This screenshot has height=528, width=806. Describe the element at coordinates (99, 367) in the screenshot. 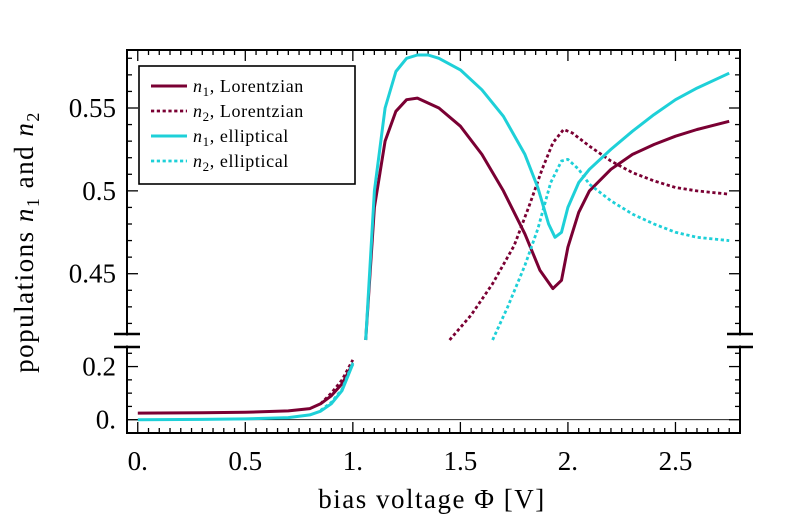

I see `y-tick-label: 0.2` at that location.